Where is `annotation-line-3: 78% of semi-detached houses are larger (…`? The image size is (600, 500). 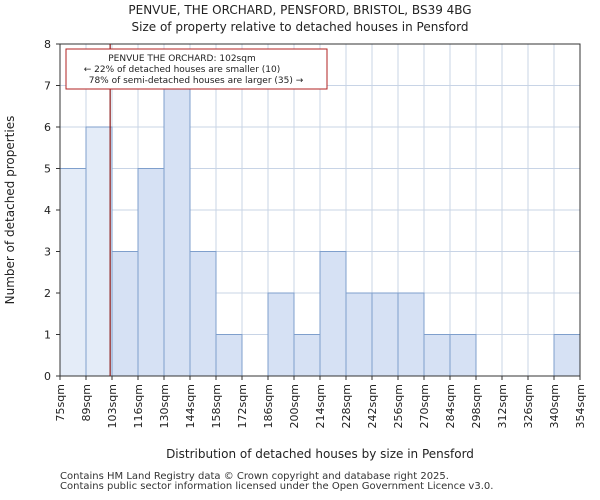 annotation-line-3: 78% of semi-detached houses are larger (… is located at coordinates (196, 81).